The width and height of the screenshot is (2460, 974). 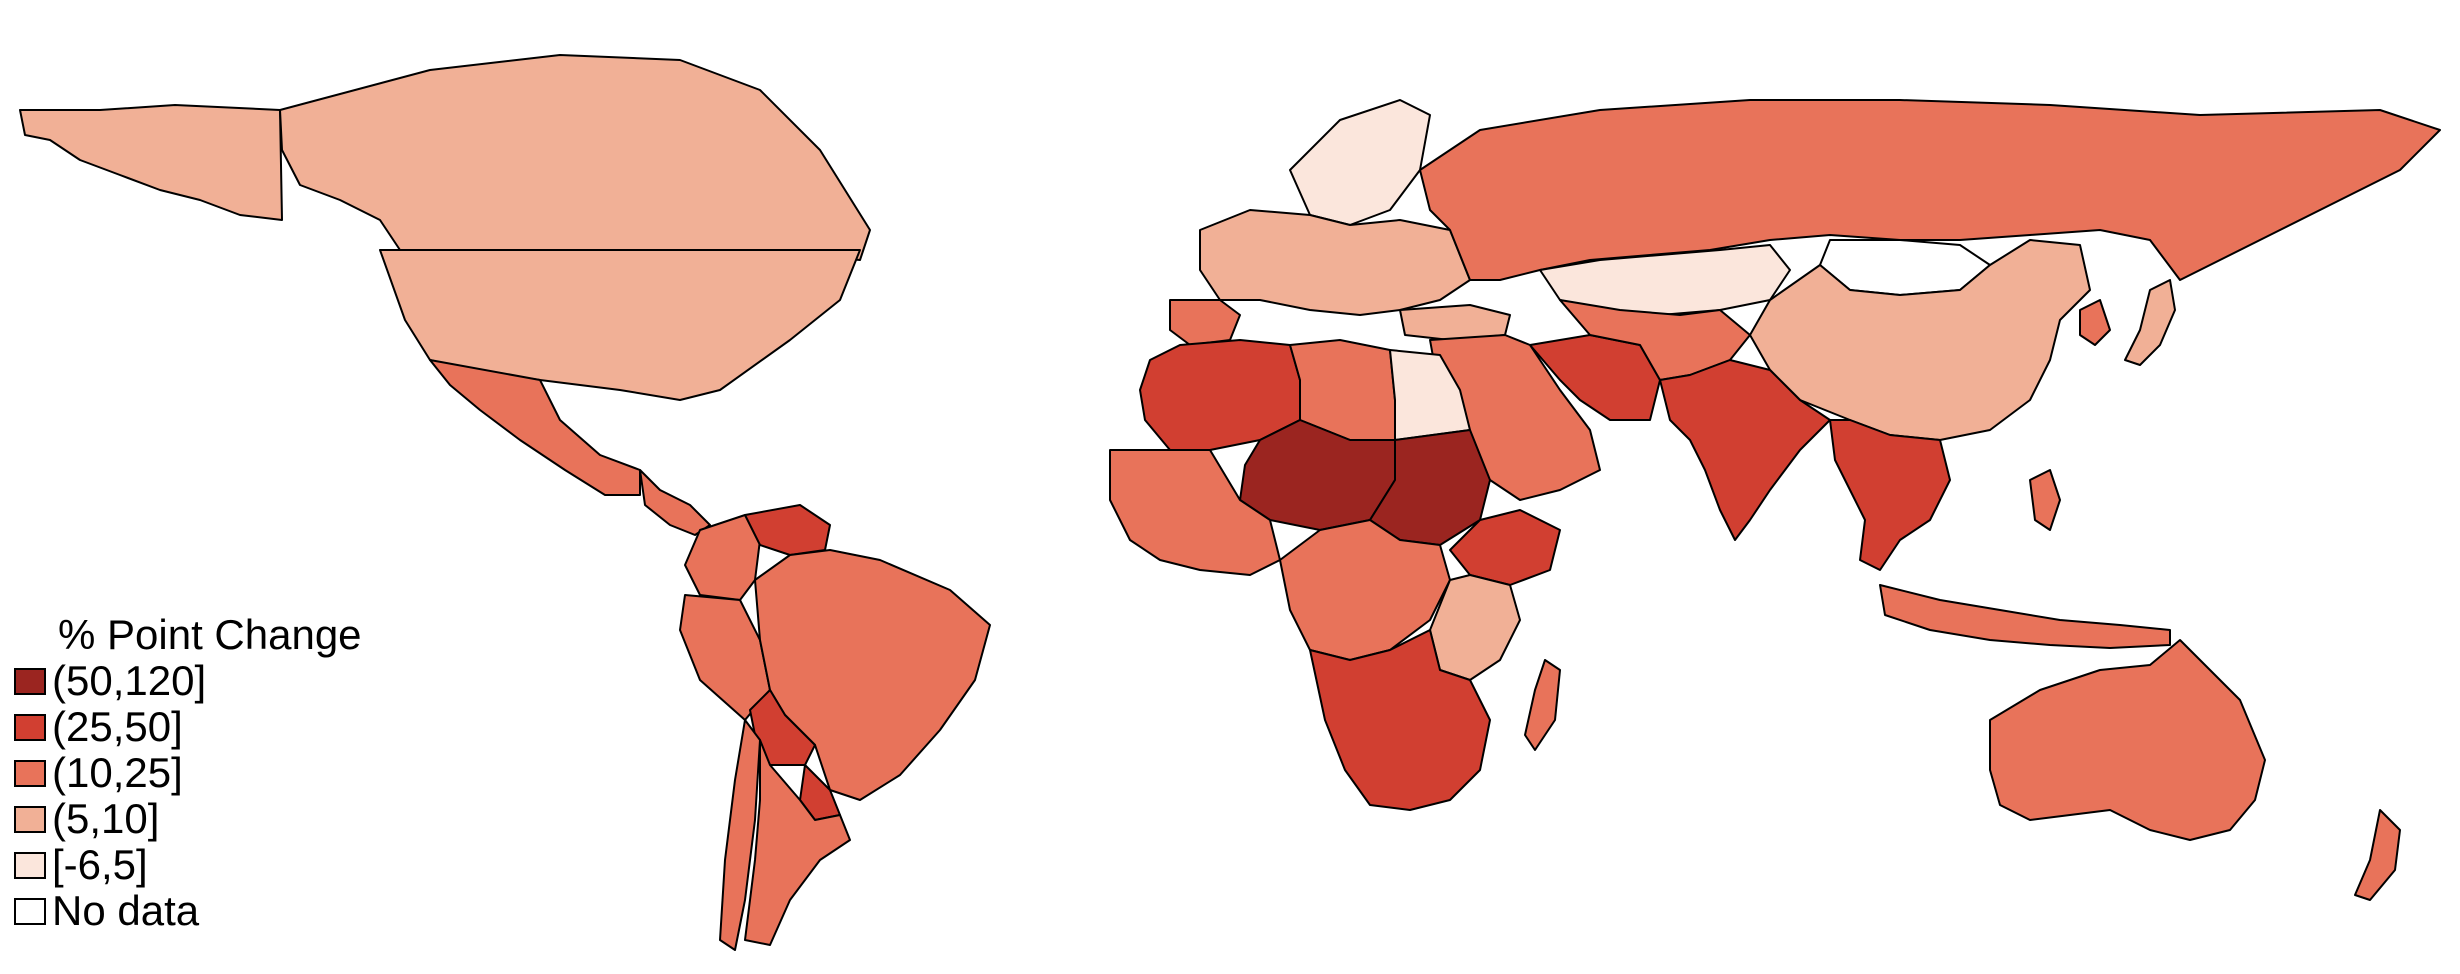 What do you see at coordinates (535, 427) in the screenshot?
I see `region-mexico` at bounding box center [535, 427].